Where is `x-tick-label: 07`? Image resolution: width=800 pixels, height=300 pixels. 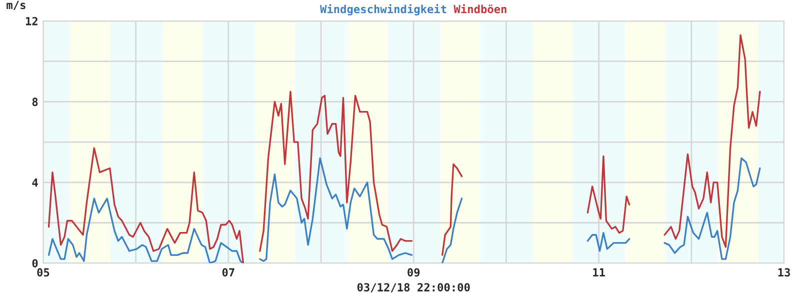 x-tick-label: 07 is located at coordinates (228, 272).